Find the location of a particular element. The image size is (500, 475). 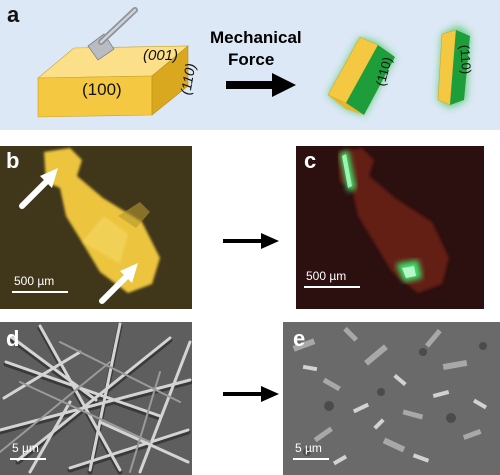

panel-d-label: d is located at coordinates (12, 339).